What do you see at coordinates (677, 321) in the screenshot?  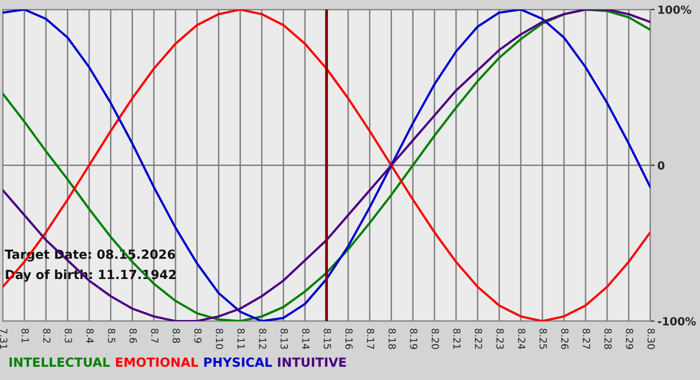 I see `y-tick-label: -100%` at bounding box center [677, 321].